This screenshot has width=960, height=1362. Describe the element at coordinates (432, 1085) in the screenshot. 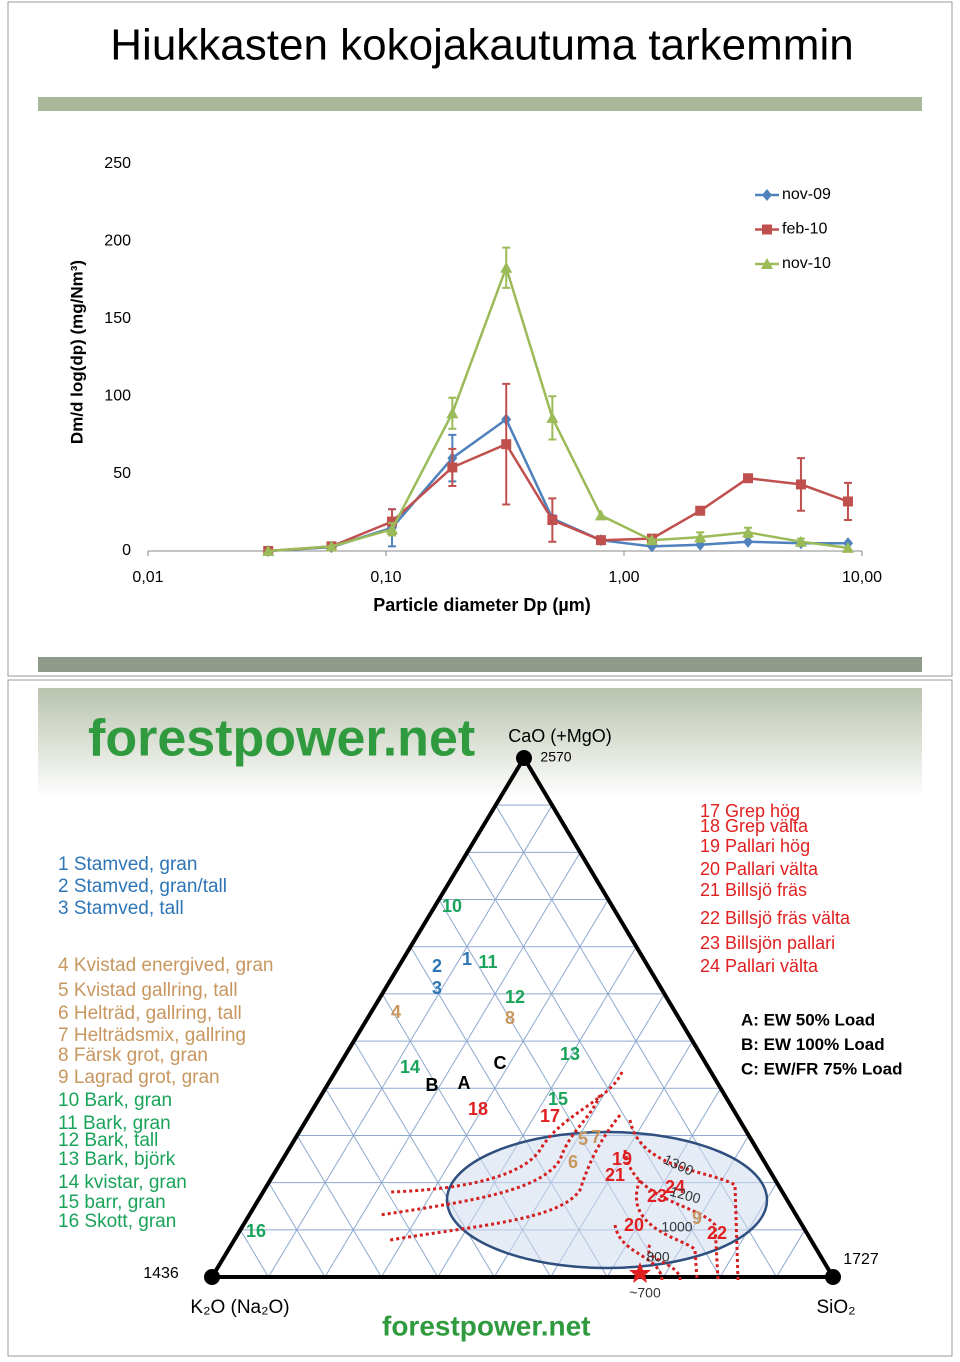

I see `point-label: B` at that location.